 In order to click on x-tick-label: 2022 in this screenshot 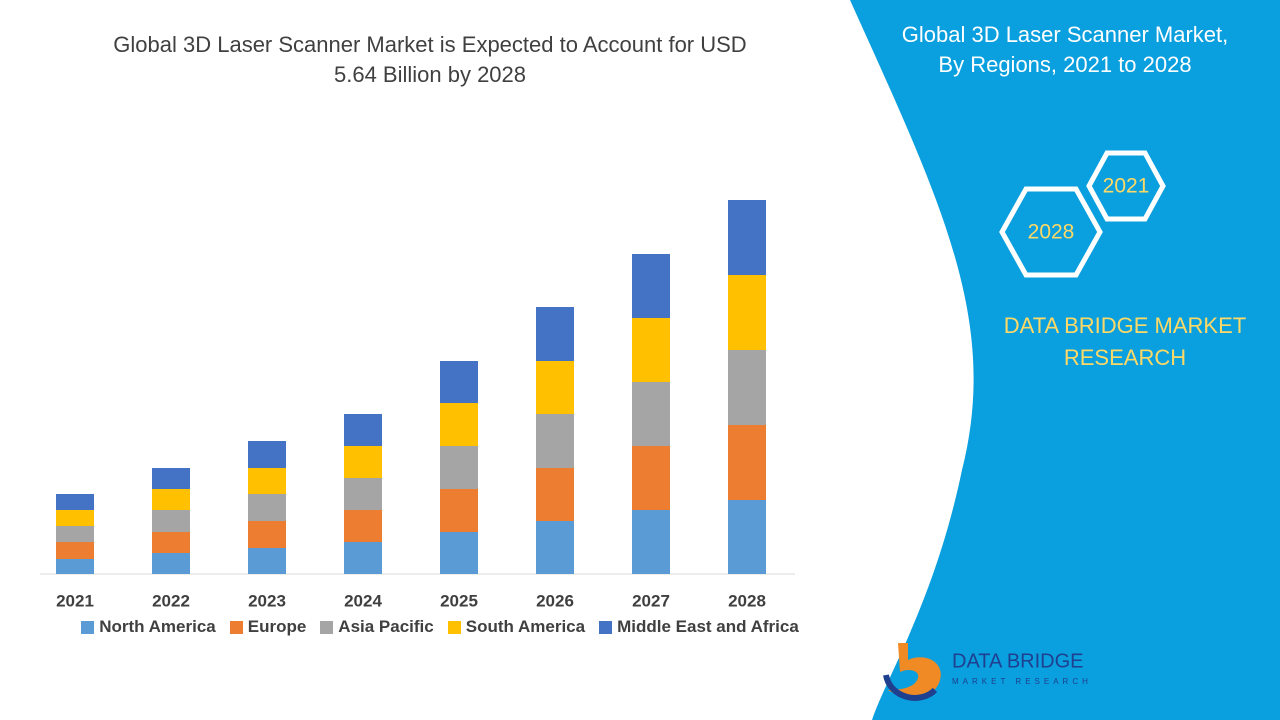, I will do `click(171, 600)`.